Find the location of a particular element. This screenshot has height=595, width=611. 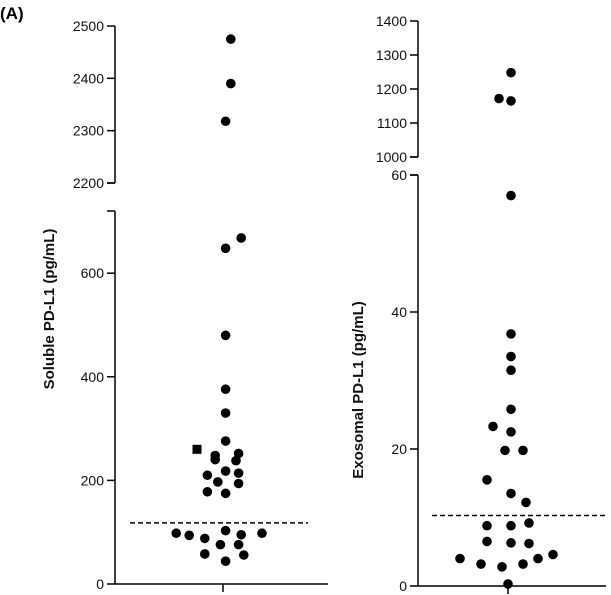

y-axis-label: Exosomal PD-L1 (pg/mL) is located at coordinates (358, 390).